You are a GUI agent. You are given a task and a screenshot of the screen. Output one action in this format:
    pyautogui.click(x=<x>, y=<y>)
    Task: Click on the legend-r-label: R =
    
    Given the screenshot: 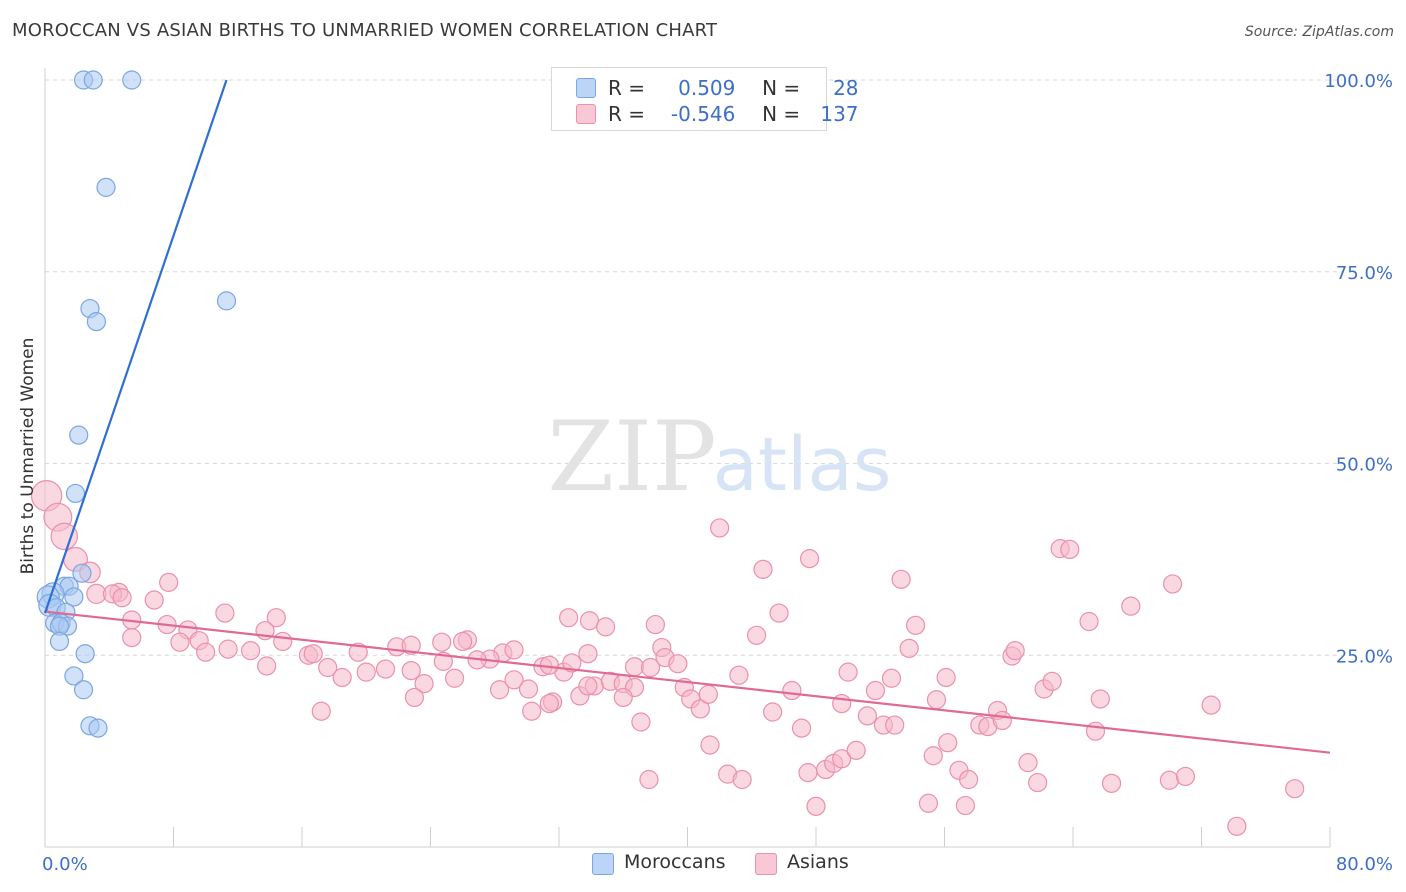 What is the action you would take?
    pyautogui.click(x=627, y=114)
    